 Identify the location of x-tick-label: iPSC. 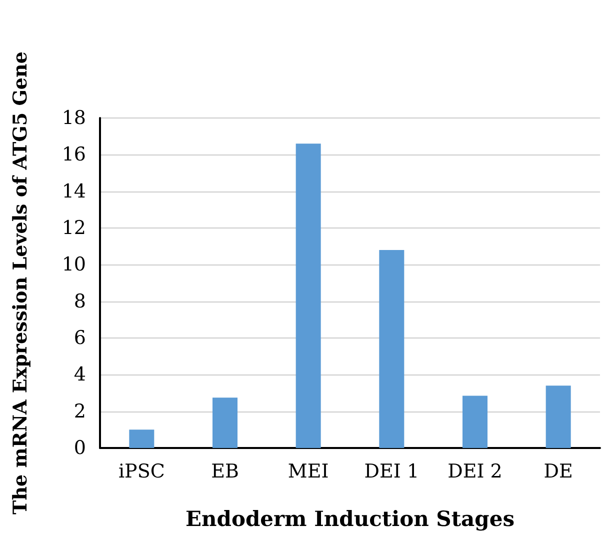
(141, 471).